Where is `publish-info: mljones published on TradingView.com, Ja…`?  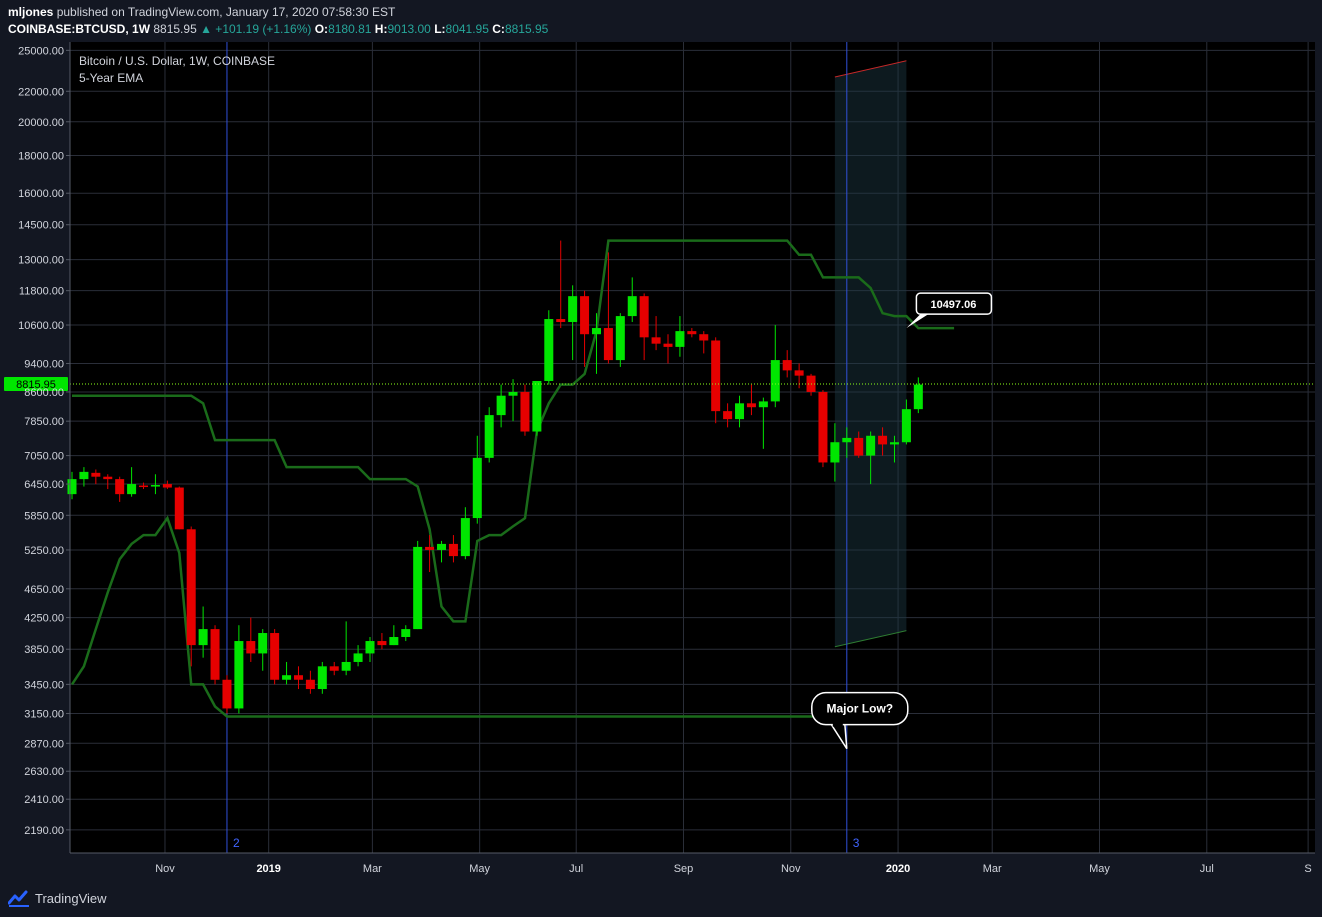
publish-info: mljones published on TradingView.com, Ja… is located at coordinates (201, 12).